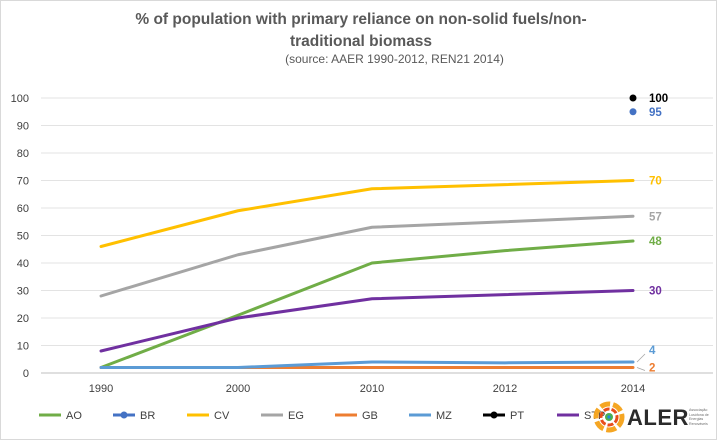  Describe the element at coordinates (494, 415) in the screenshot. I see `legend-marker-pt` at that location.